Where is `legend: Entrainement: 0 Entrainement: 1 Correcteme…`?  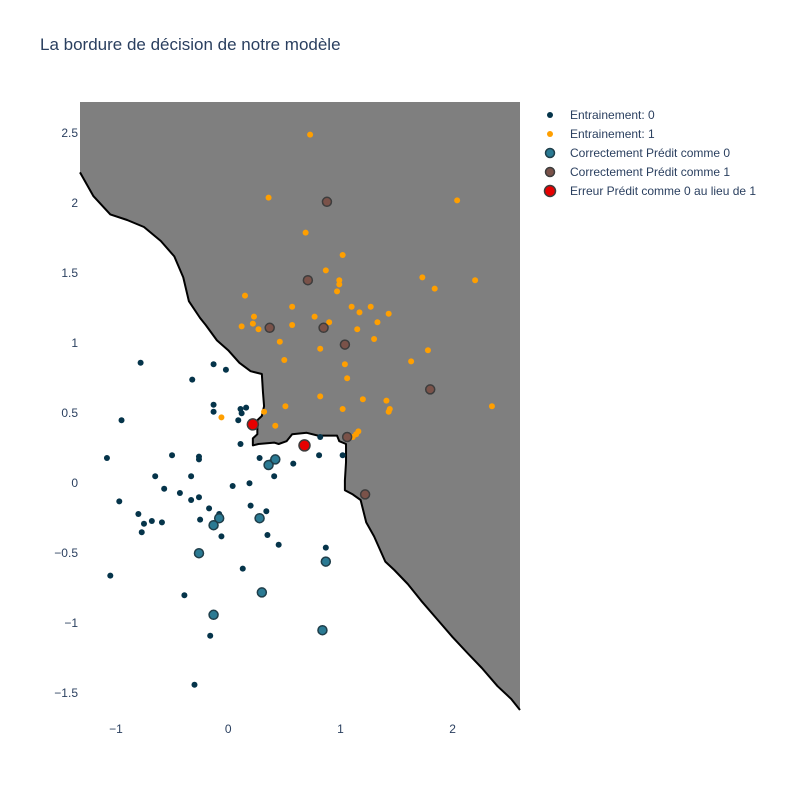
legend: Entrainement: 0 Entrainement: 1 Correcteme… is located at coordinates (650, 153).